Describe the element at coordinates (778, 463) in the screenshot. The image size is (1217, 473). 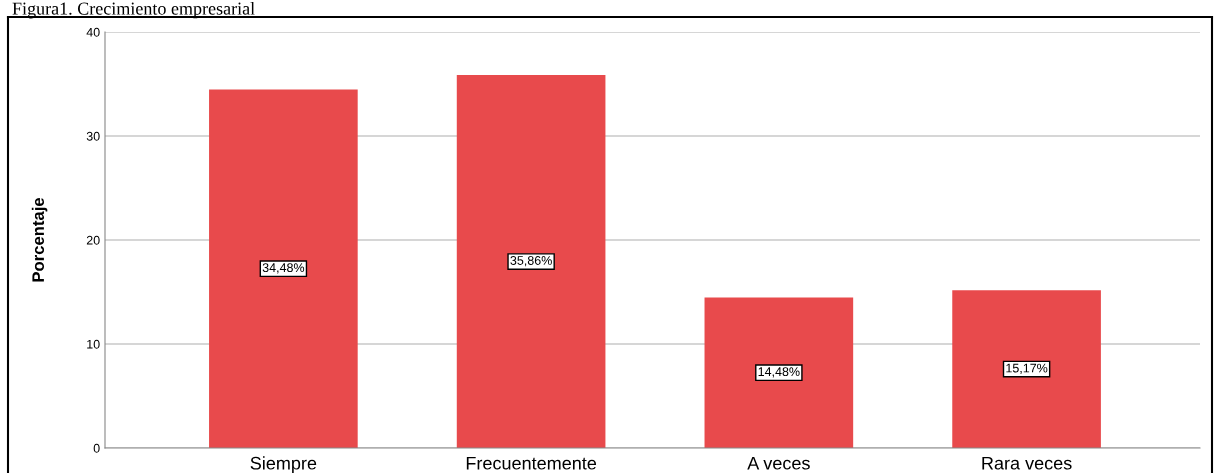
I see `x-tick-label: A veces` at that location.